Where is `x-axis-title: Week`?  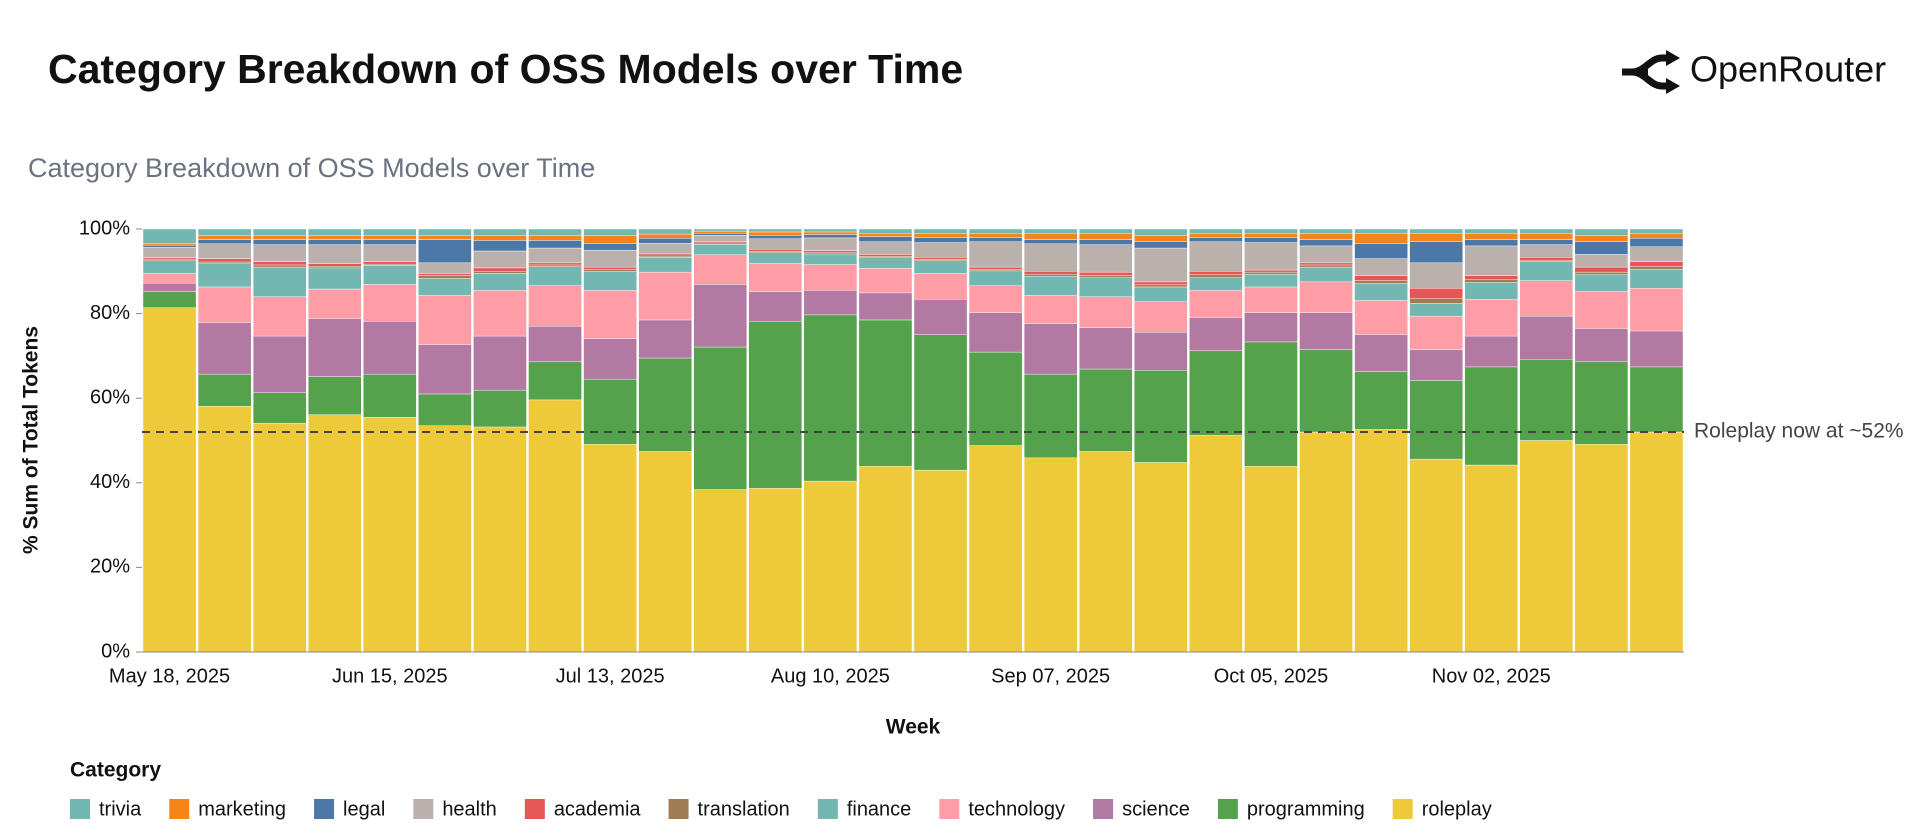 x-axis-title: Week is located at coordinates (913, 727).